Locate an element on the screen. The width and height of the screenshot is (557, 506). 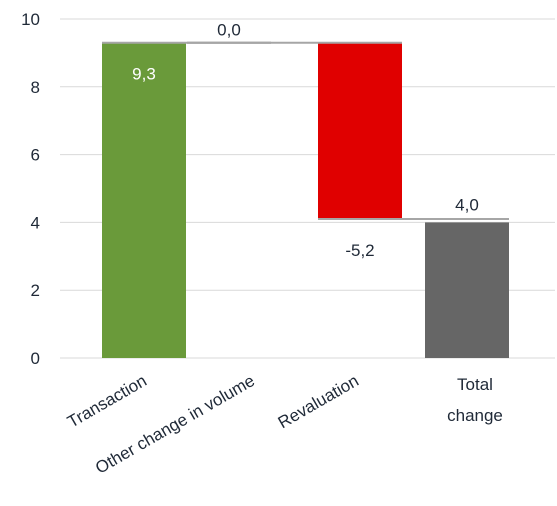
y-tick-label: 6 is located at coordinates (35, 155).